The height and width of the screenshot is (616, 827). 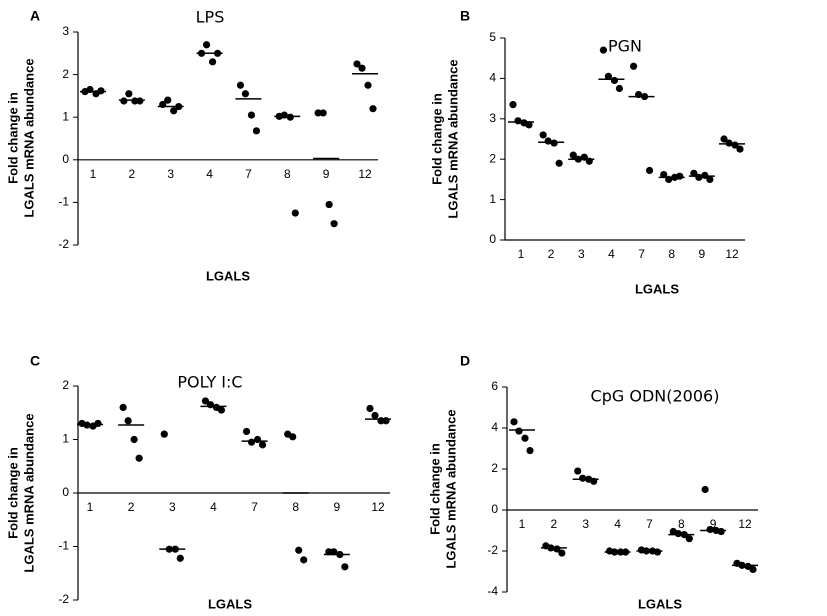 What do you see at coordinates (210, 17) in the screenshot?
I see `chart-title: LPS` at bounding box center [210, 17].